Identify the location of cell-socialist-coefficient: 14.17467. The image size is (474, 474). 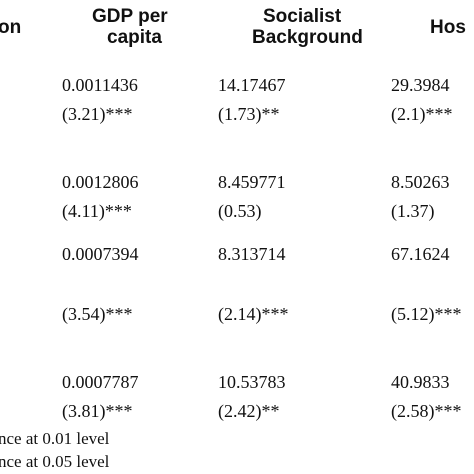
(252, 85).